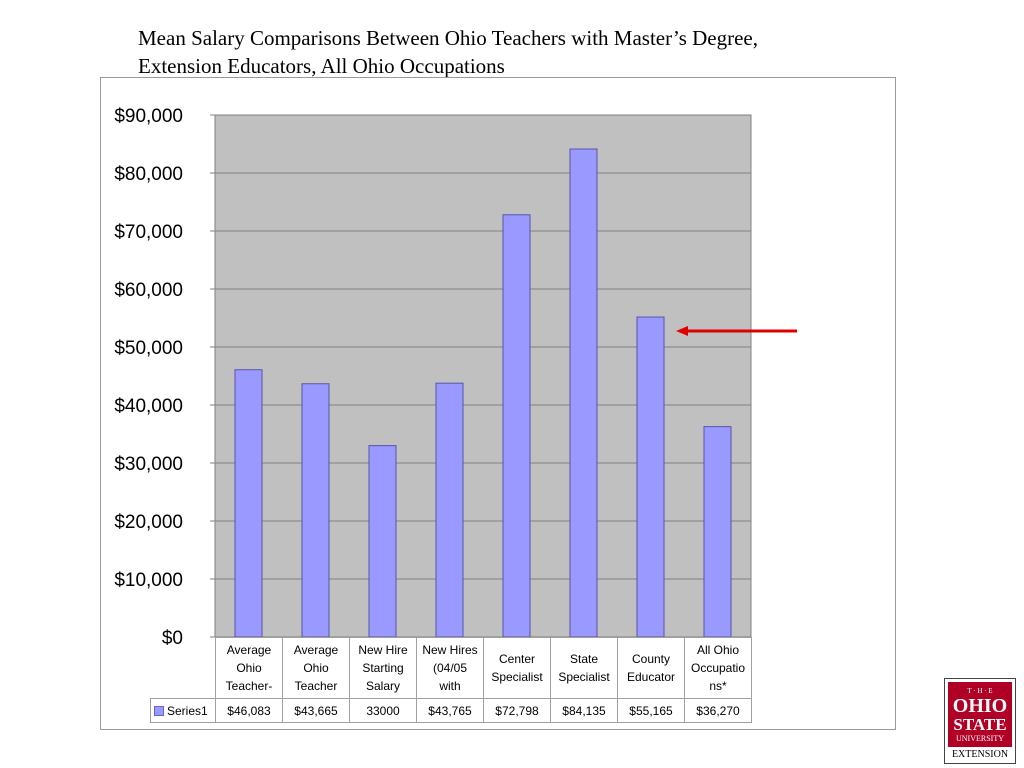 This screenshot has width=1024, height=768. I want to click on y-tick-label-30000: $30,000, so click(148, 464).